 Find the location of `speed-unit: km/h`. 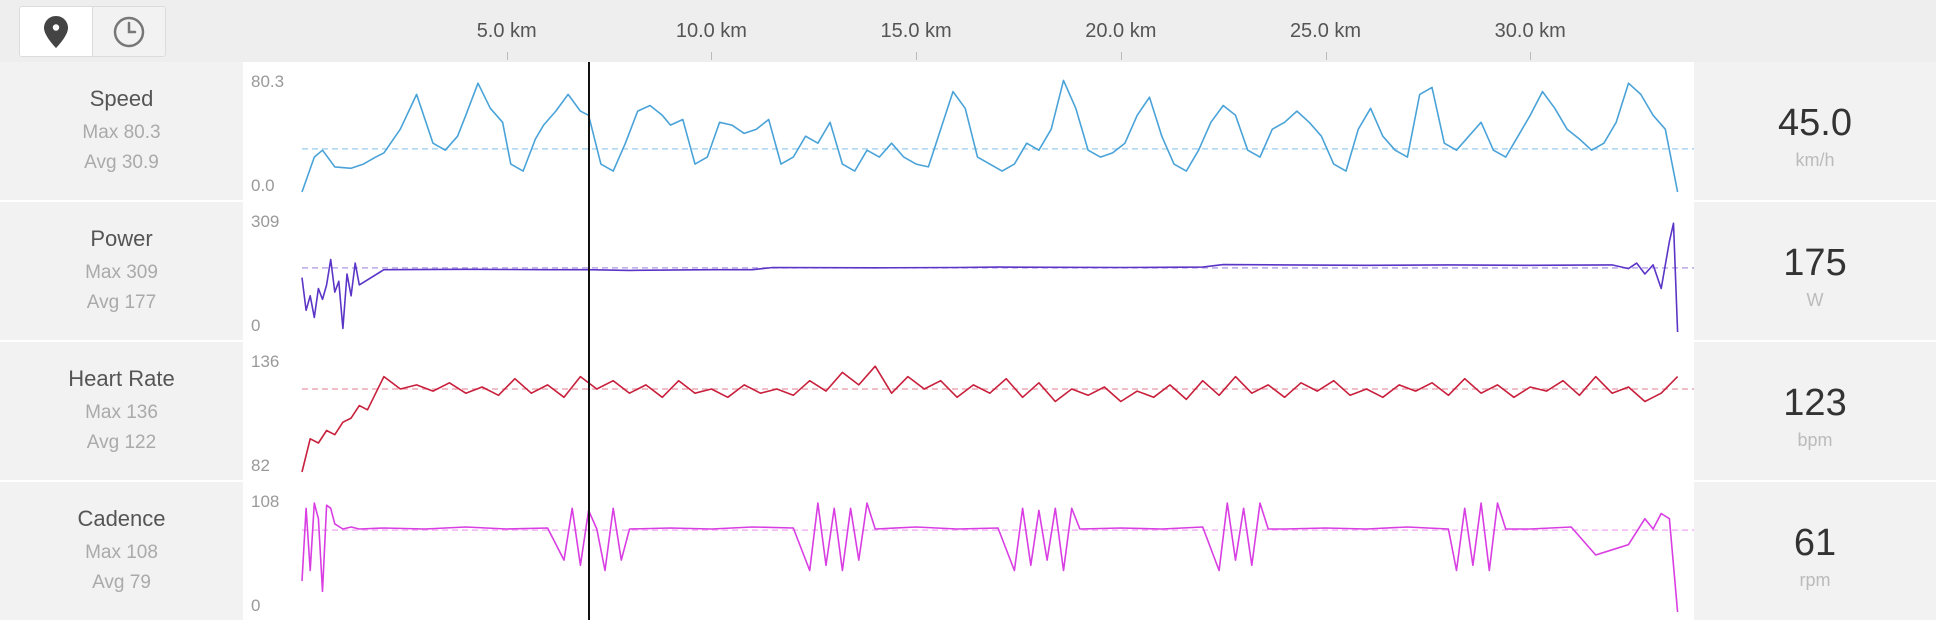

speed-unit: km/h is located at coordinates (1815, 160).